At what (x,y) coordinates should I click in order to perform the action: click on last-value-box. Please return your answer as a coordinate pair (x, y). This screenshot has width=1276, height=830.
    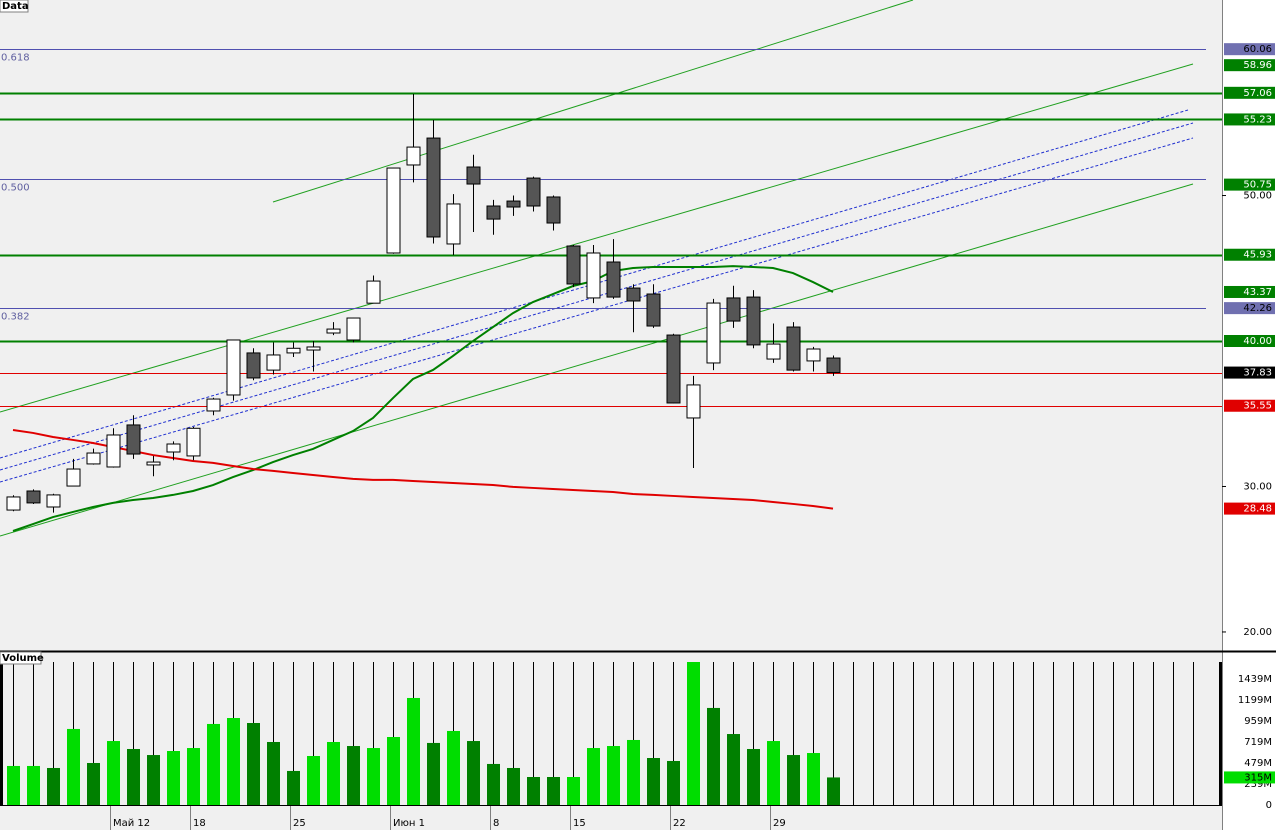
    Looking at the image, I should click on (1249, 777).